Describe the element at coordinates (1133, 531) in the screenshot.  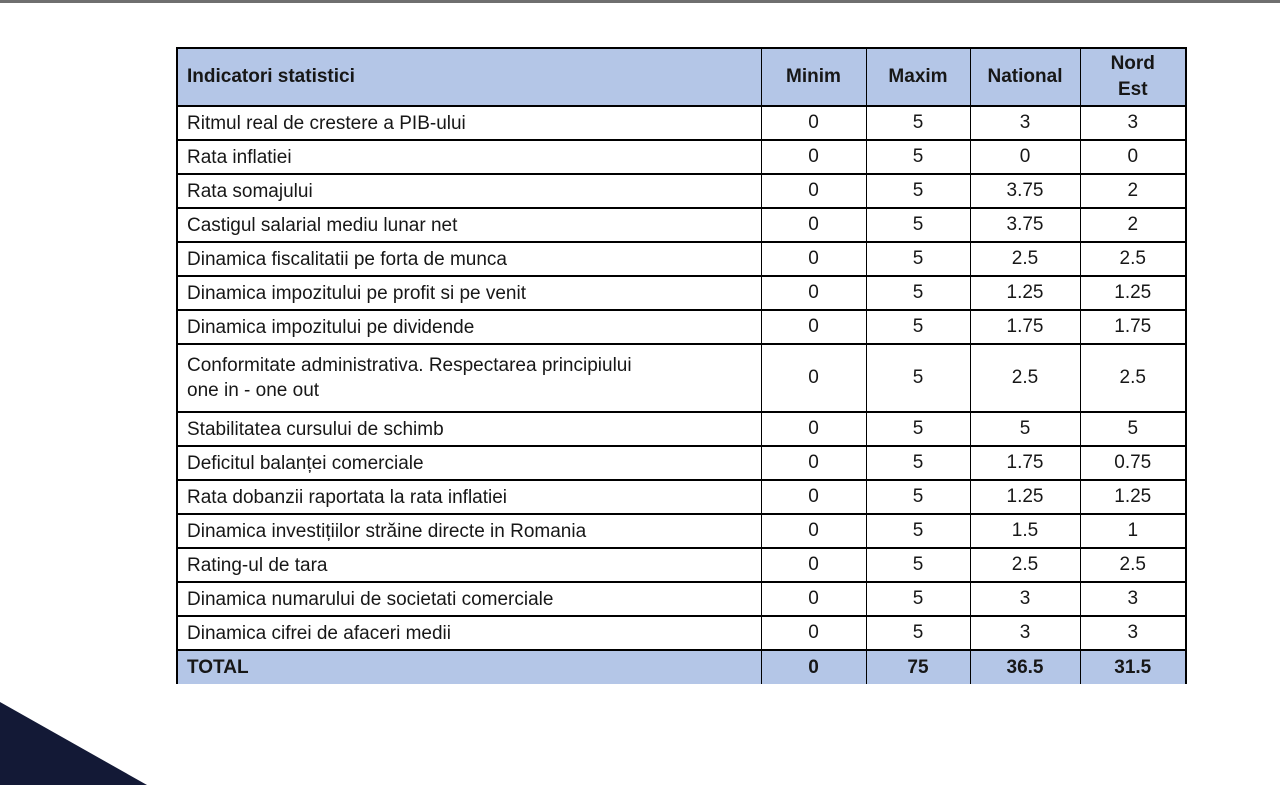
I see `cell-nord-est: 1` at that location.